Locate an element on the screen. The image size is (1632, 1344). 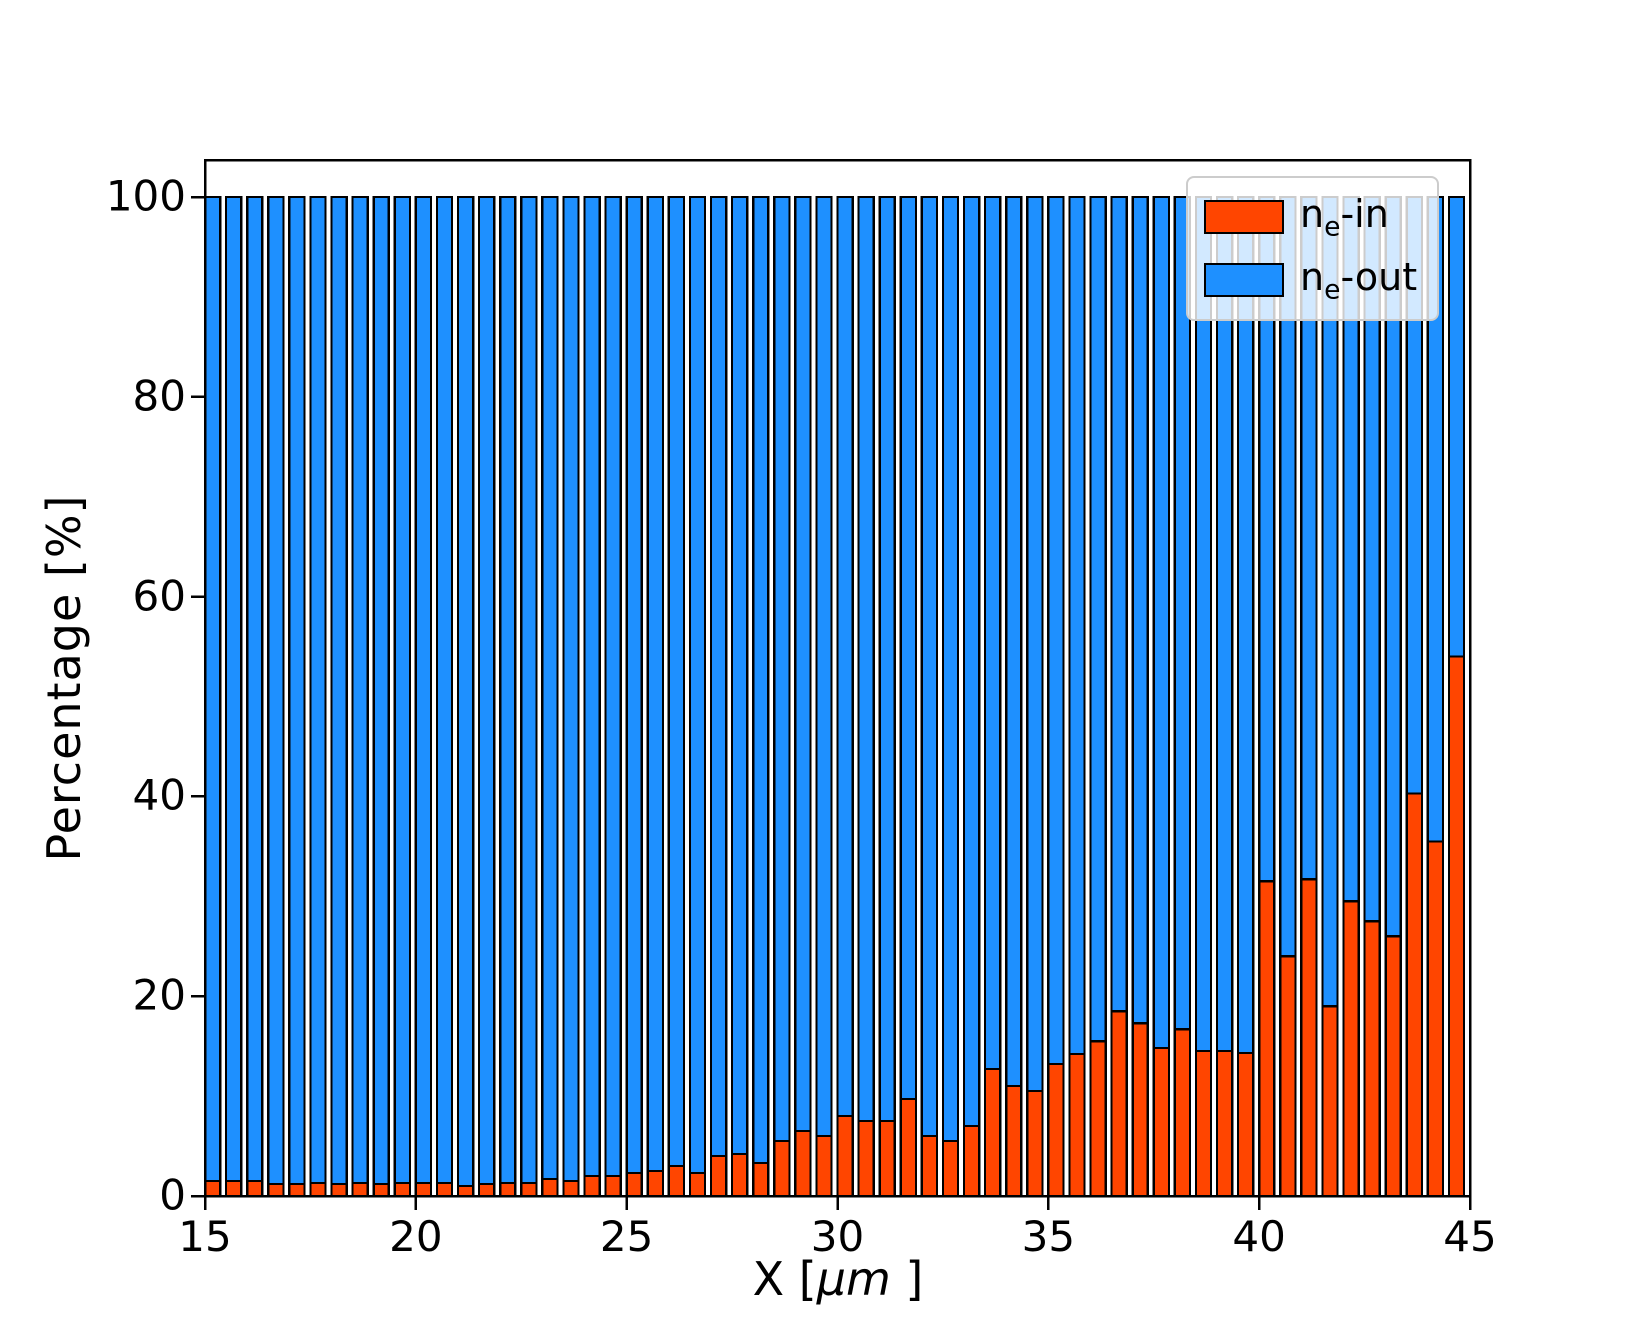
x-tick-label: 15 is located at coordinates (205, 1236).